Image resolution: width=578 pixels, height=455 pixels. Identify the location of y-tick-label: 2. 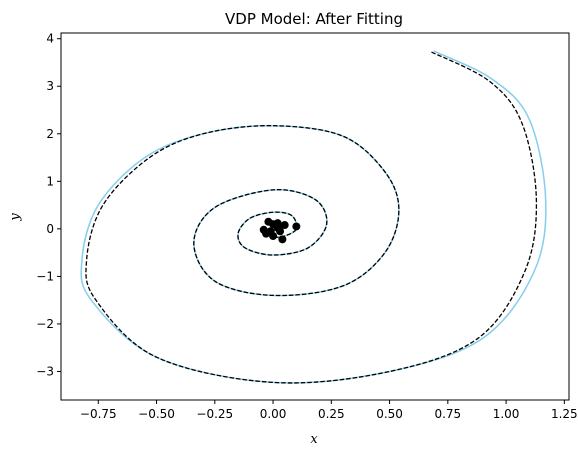
(50, 134).